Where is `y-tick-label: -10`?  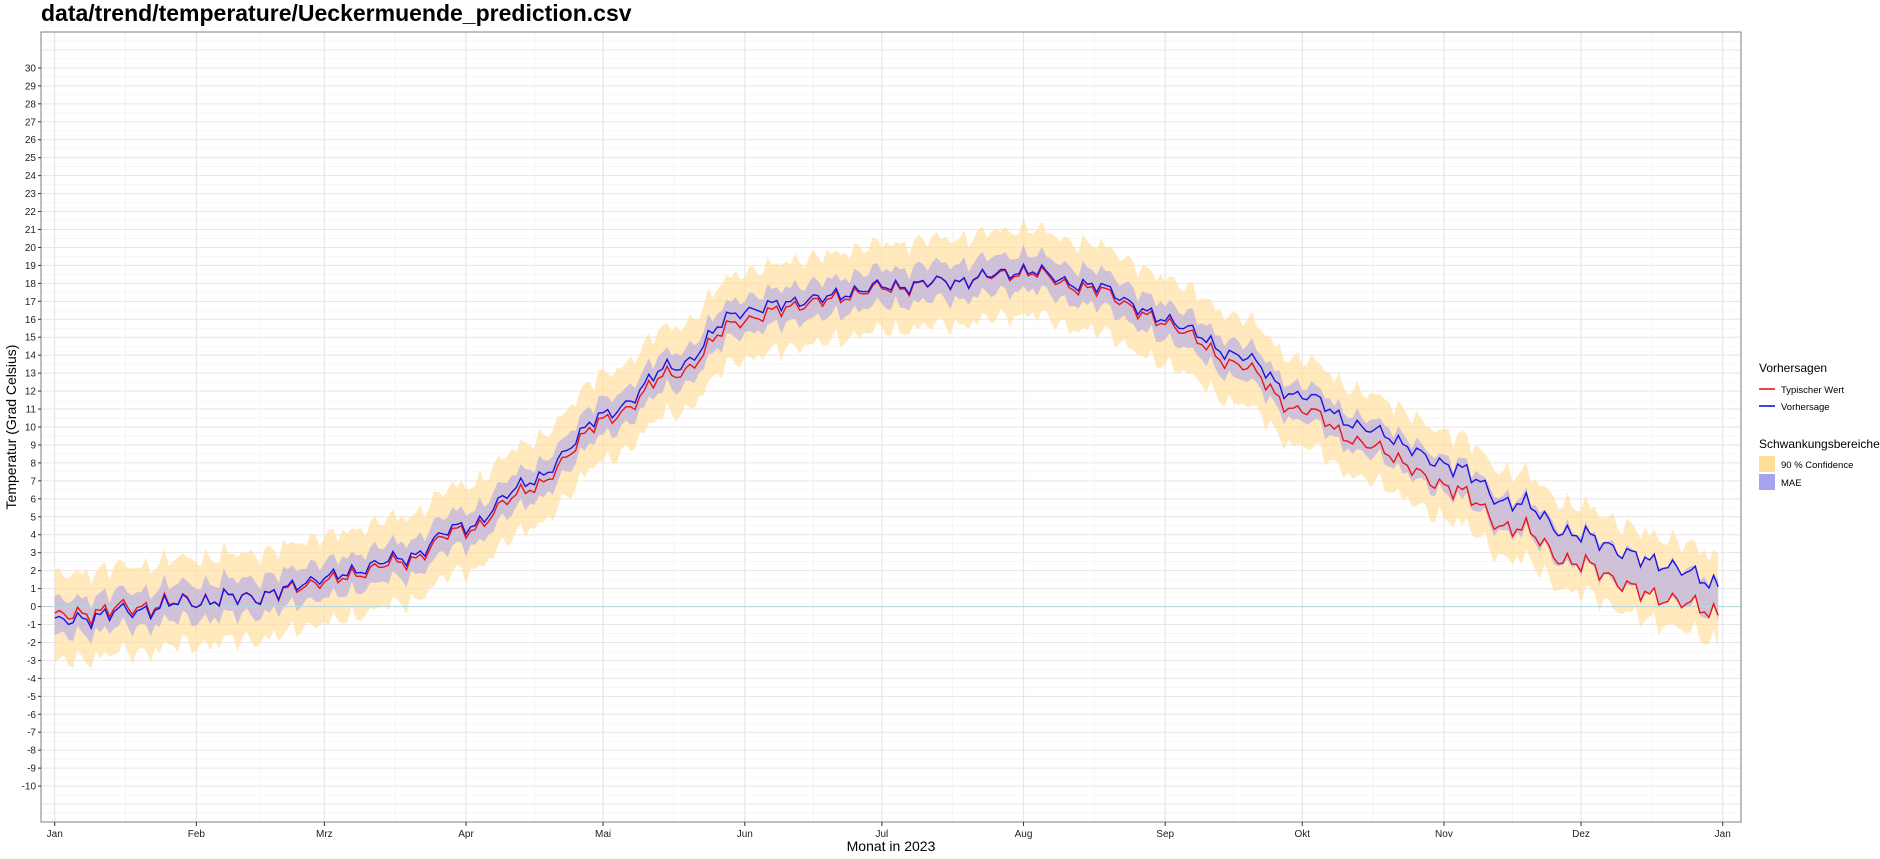
y-tick-label: -10 is located at coordinates (29, 787).